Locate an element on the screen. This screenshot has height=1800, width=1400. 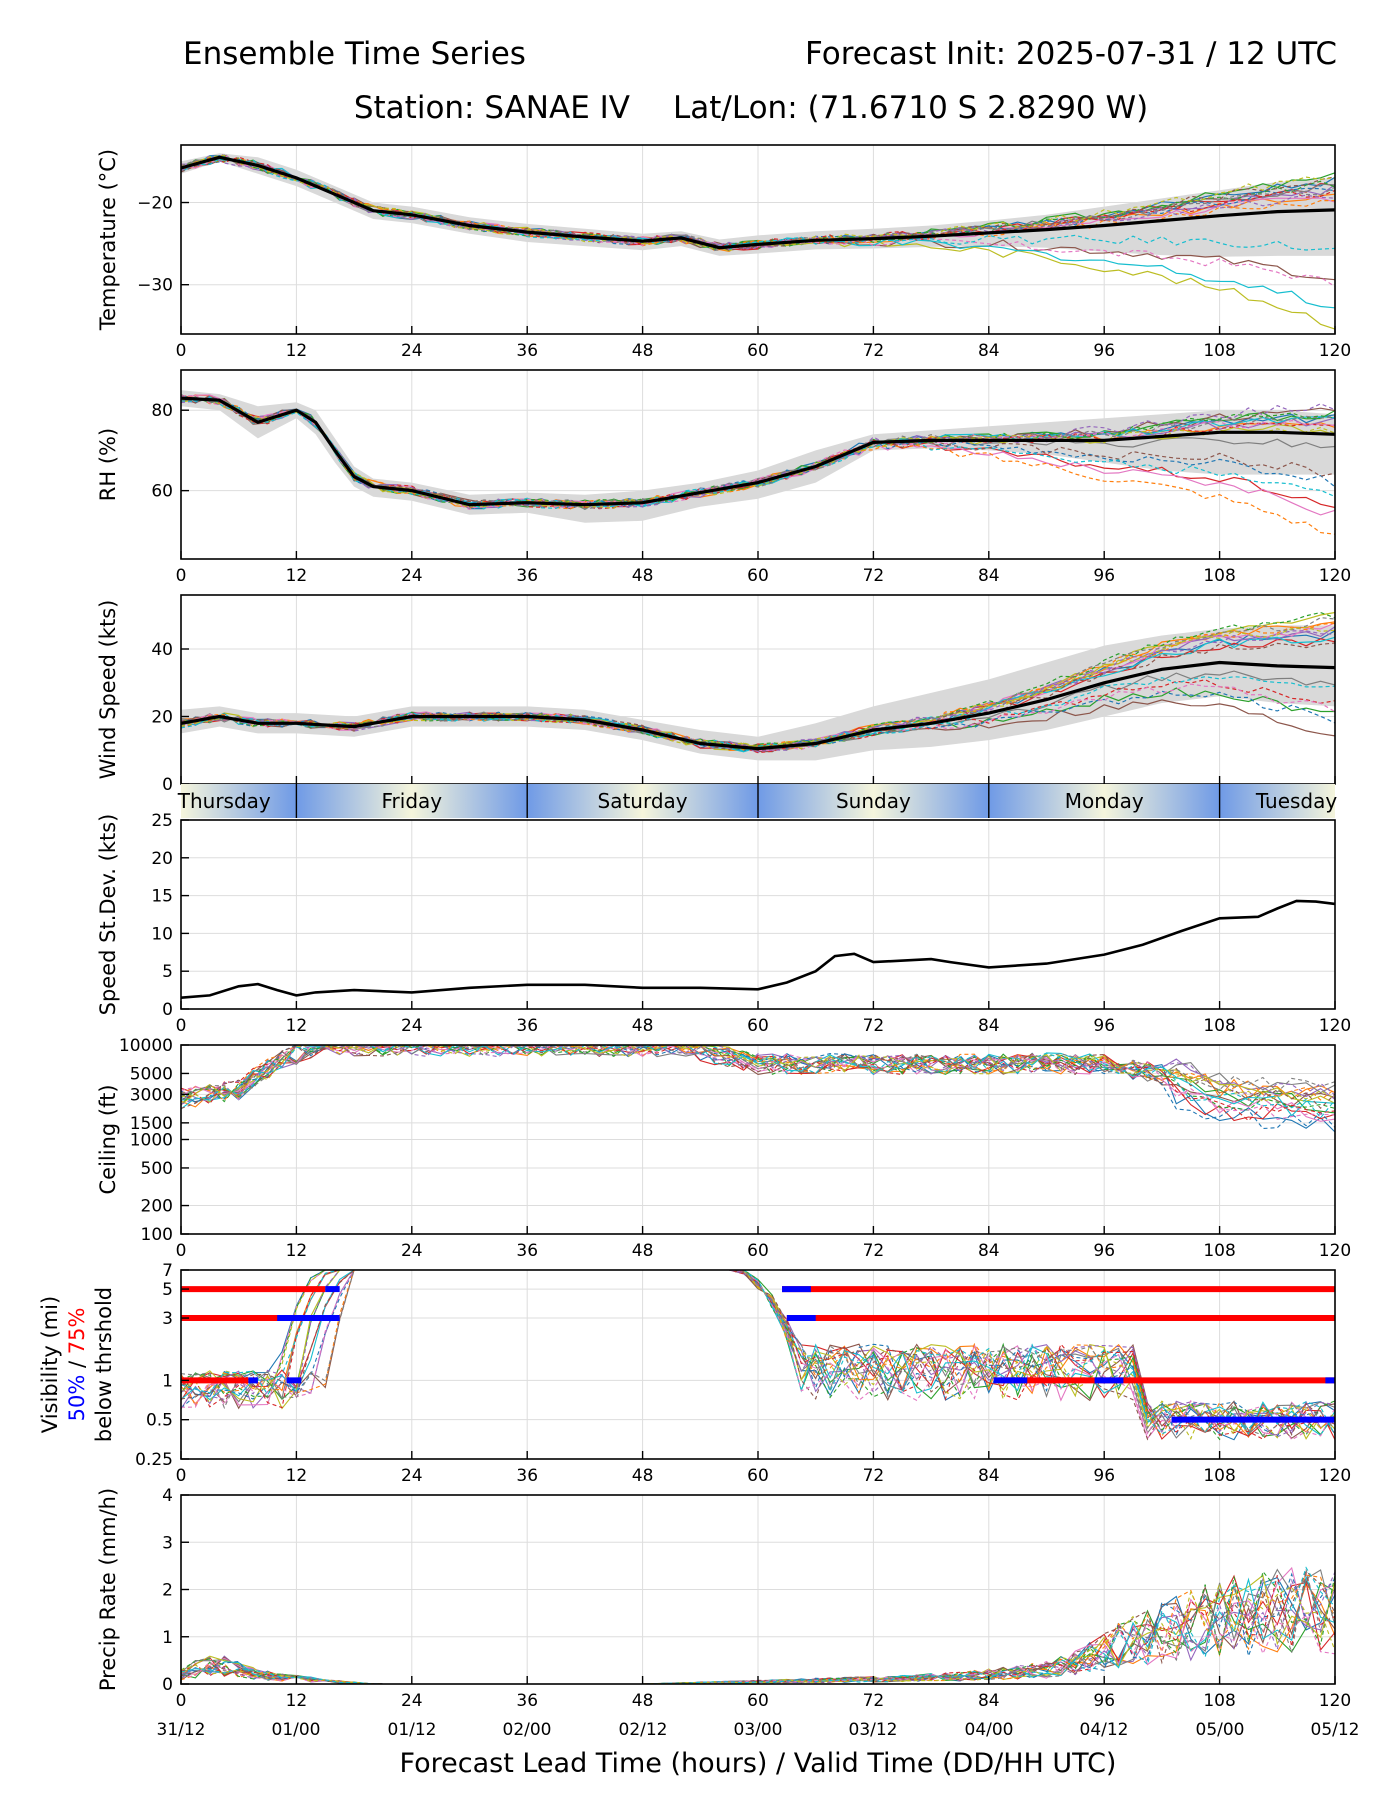
y-axis-label: Precip Rate (mm/h) is located at coordinates (108, 1589).